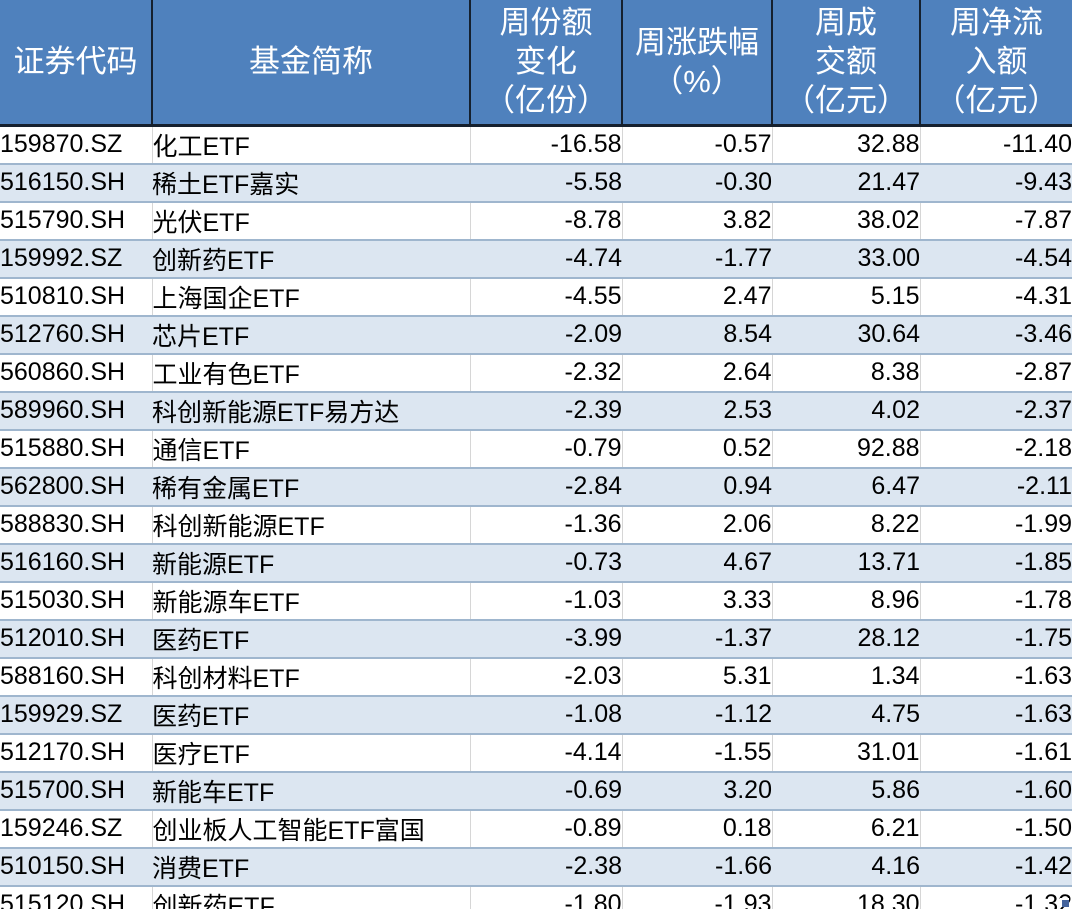  What do you see at coordinates (546, 601) in the screenshot?
I see `cell-share-change: -1.03` at bounding box center [546, 601].